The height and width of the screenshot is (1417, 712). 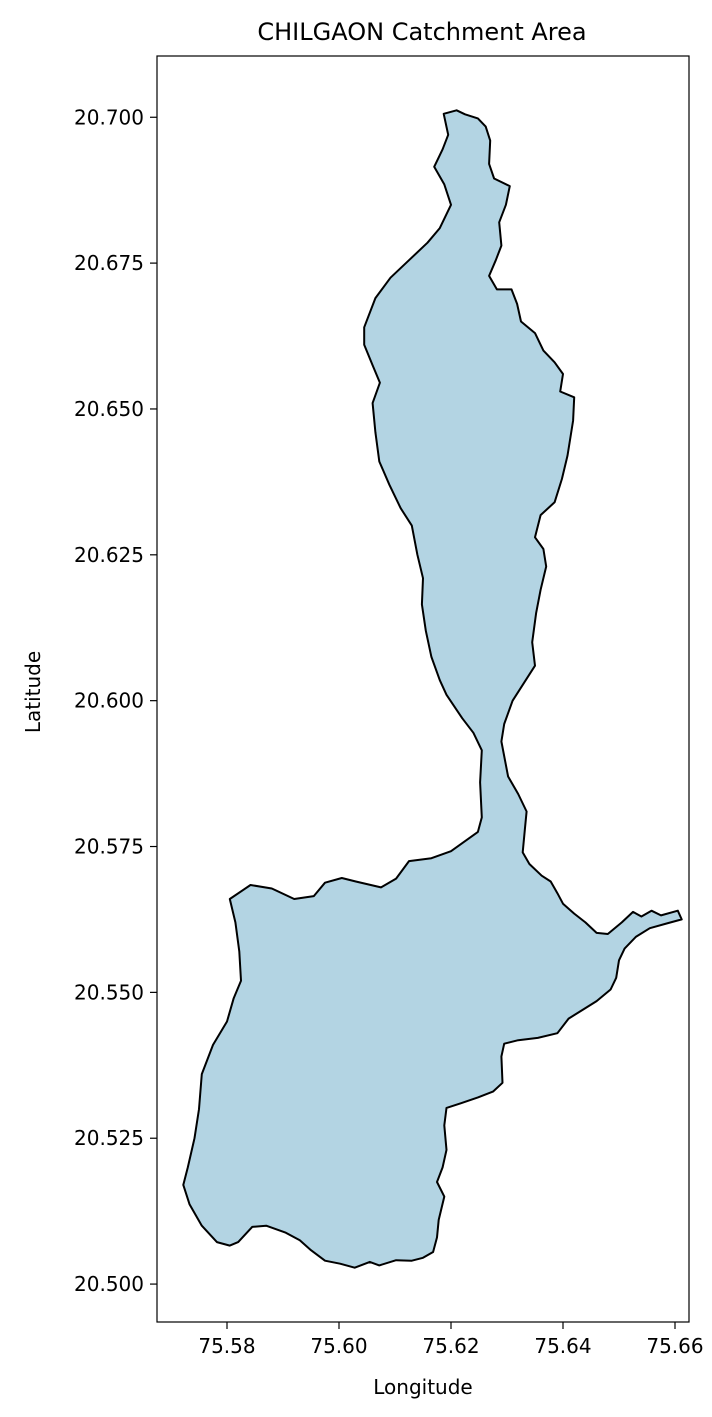 What do you see at coordinates (109, 847) in the screenshot?
I see `y-tick-label: 20.575` at bounding box center [109, 847].